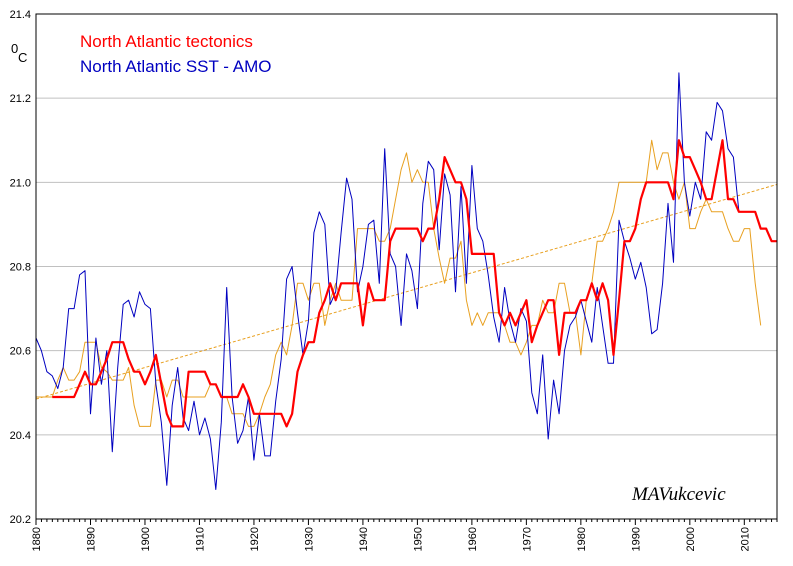  Describe the element at coordinates (473, 539) in the screenshot. I see `x-tick-label: 1960` at that location.